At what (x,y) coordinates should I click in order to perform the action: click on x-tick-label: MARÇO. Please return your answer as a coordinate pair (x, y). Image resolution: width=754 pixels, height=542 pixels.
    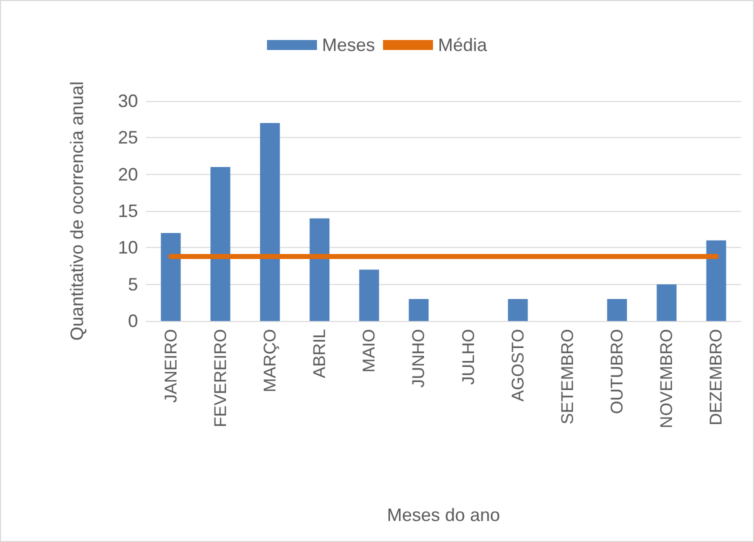
    Looking at the image, I should click on (270, 360).